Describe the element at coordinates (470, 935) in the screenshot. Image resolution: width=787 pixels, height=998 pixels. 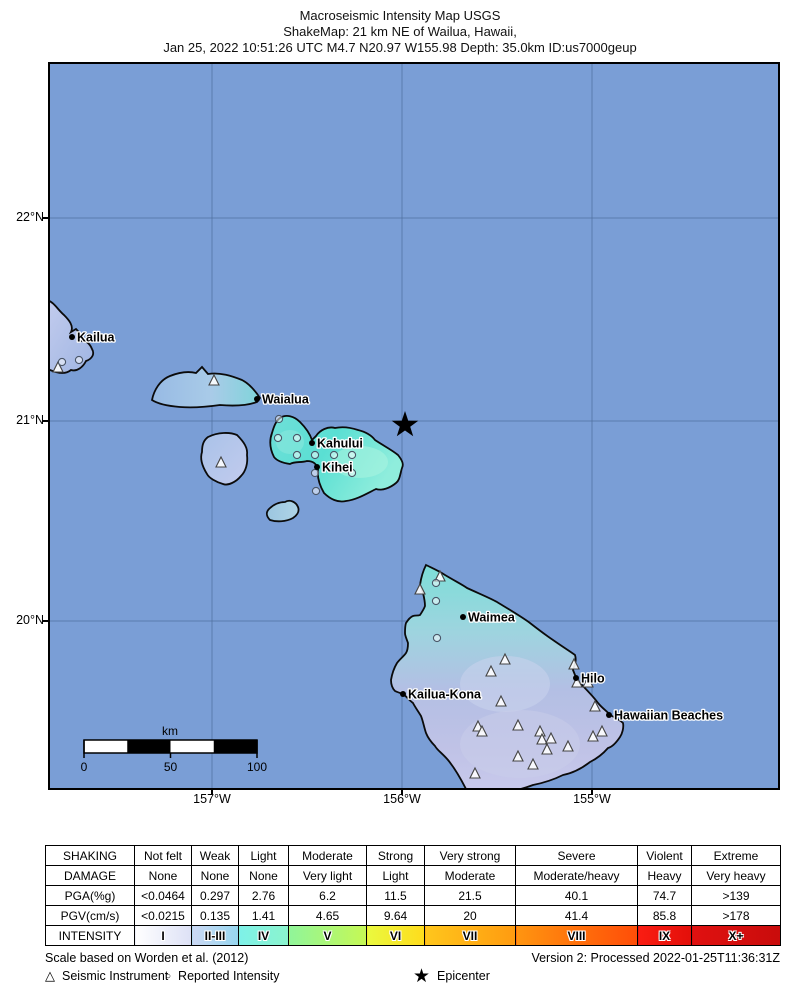
I see `table-cell-intensity-5: VII` at that location.